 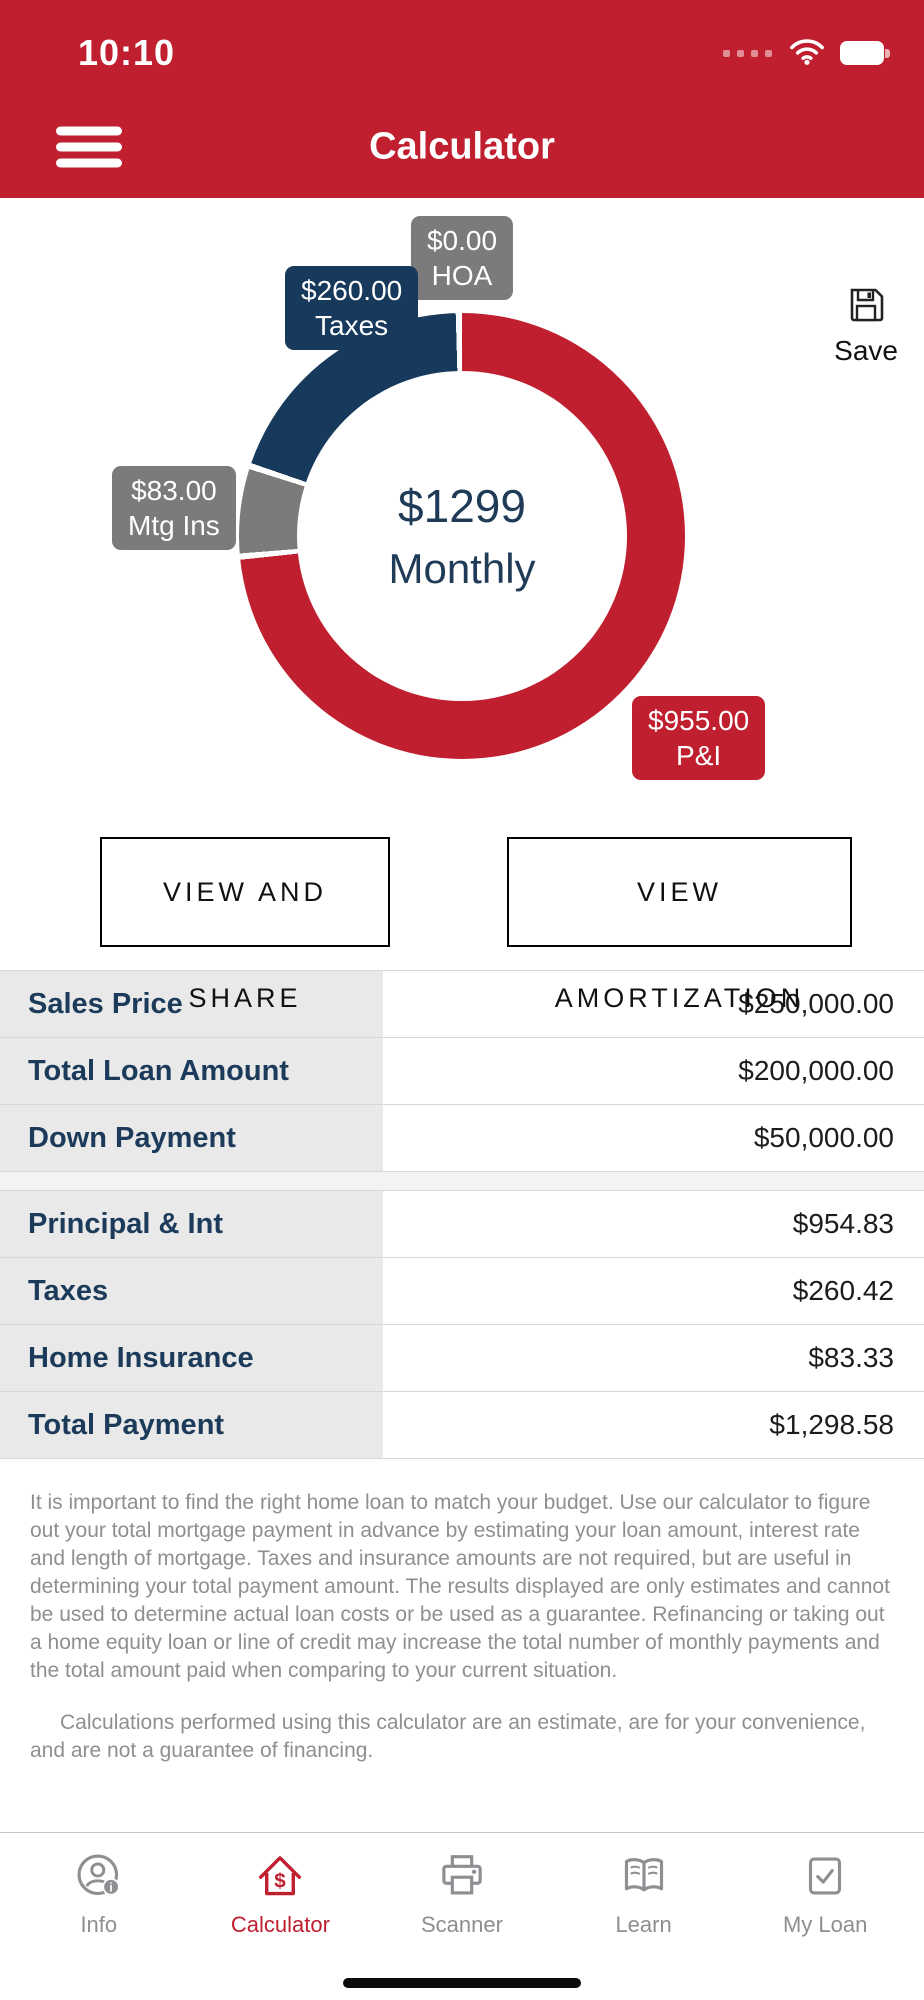 I want to click on document-check-icon, so click(x=825, y=1878).